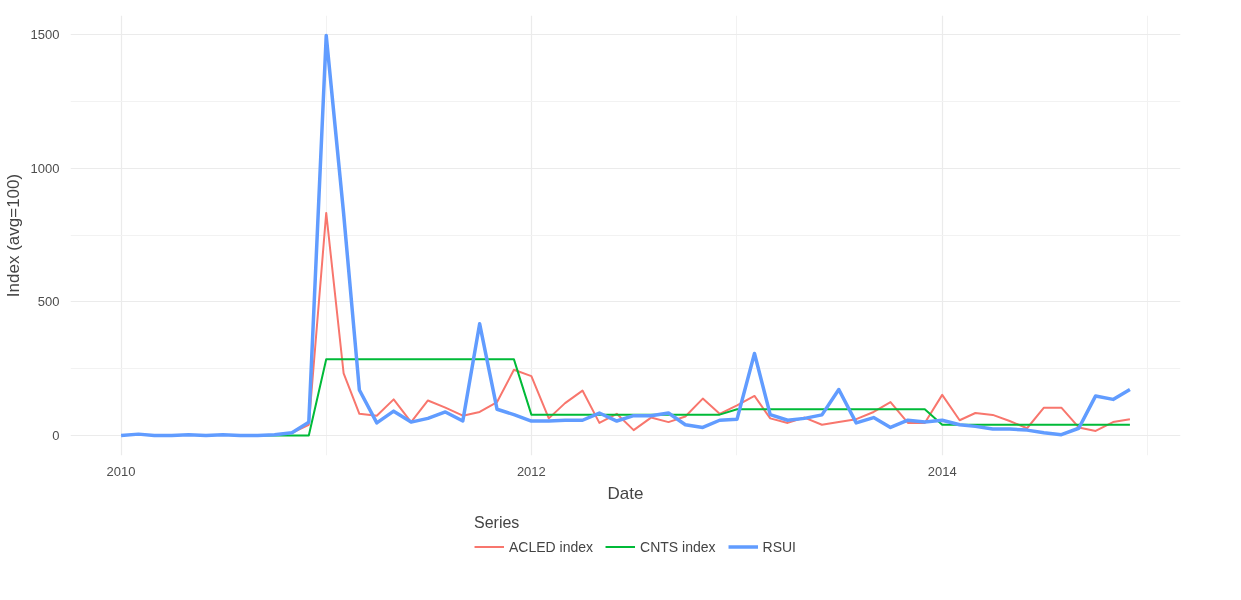  I want to click on x-tick-label: 2012, so click(531, 471).